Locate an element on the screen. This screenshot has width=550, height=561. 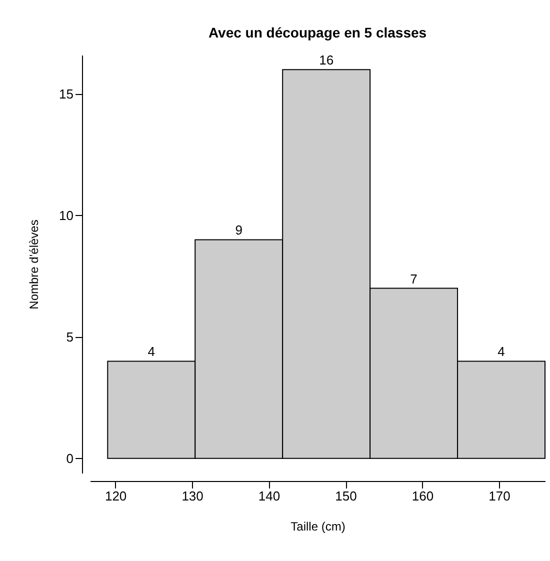
y-axis-title: Nombre d'élèves is located at coordinates (34, 265).